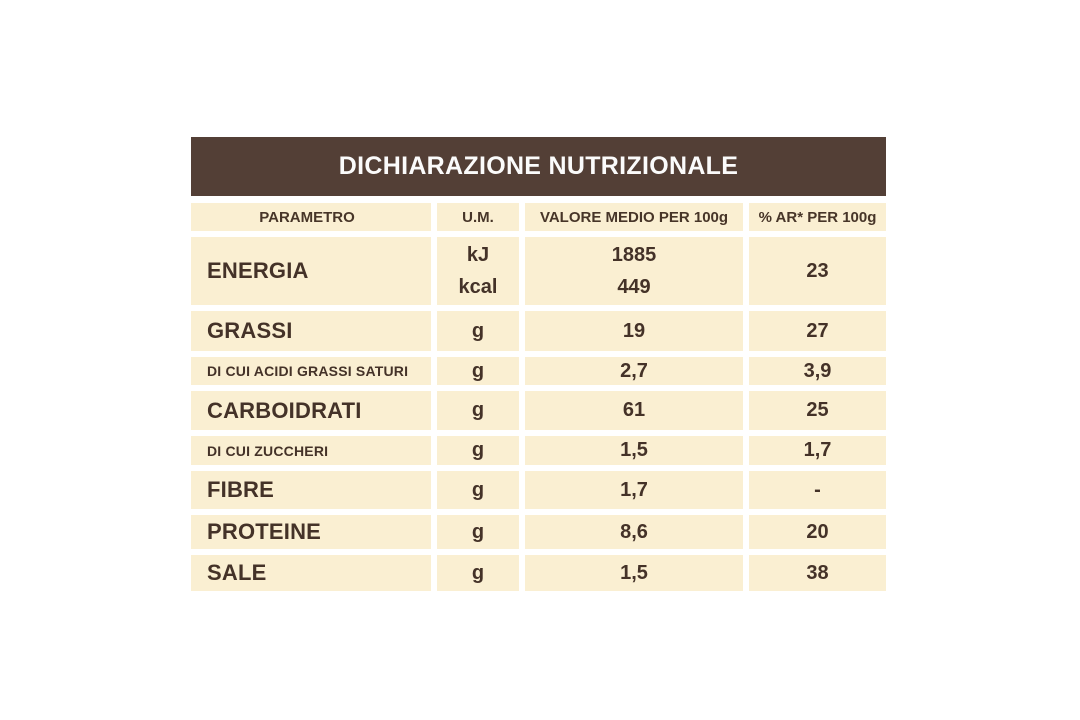 The height and width of the screenshot is (720, 1080). Describe the element at coordinates (284, 410) in the screenshot. I see `param-label: CARBOIDRATI` at that location.